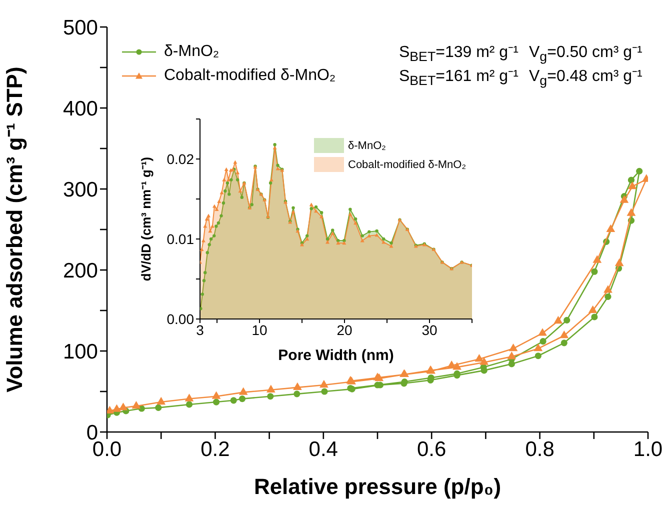 Image resolution: width=669 pixels, height=506 pixels. Describe the element at coordinates (260, 330) in the screenshot. I see `x-tick-label: 10` at that location.